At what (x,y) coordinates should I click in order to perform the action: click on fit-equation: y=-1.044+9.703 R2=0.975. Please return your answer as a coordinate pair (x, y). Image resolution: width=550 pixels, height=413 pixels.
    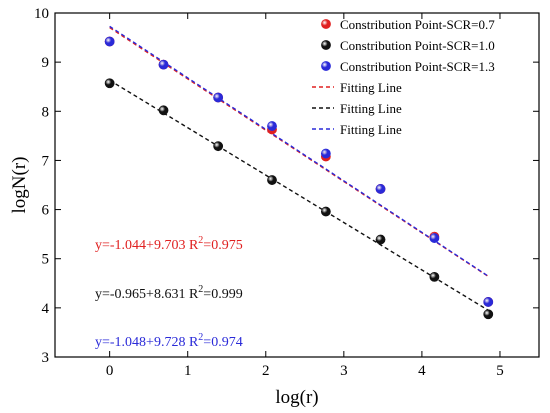
    Looking at the image, I should click on (169, 244).